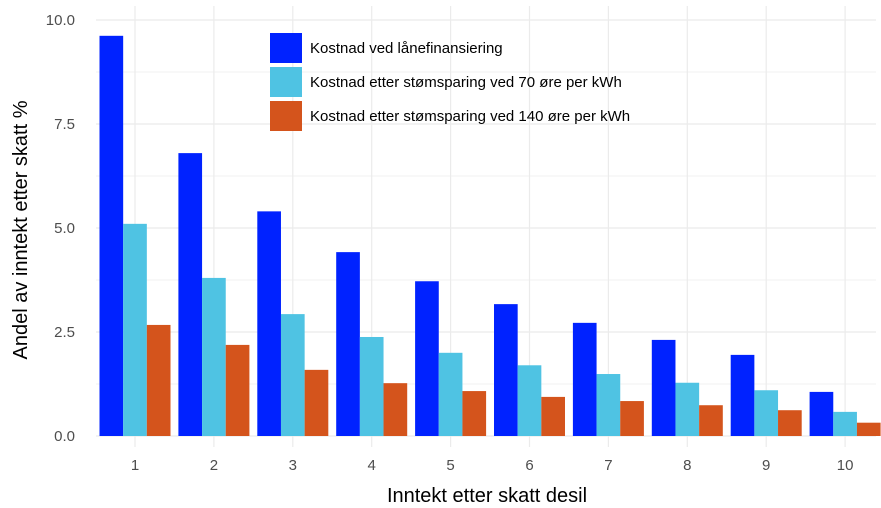 The height and width of the screenshot is (508, 881). What do you see at coordinates (450, 465) in the screenshot?
I see `x-tick-label: 5` at bounding box center [450, 465].